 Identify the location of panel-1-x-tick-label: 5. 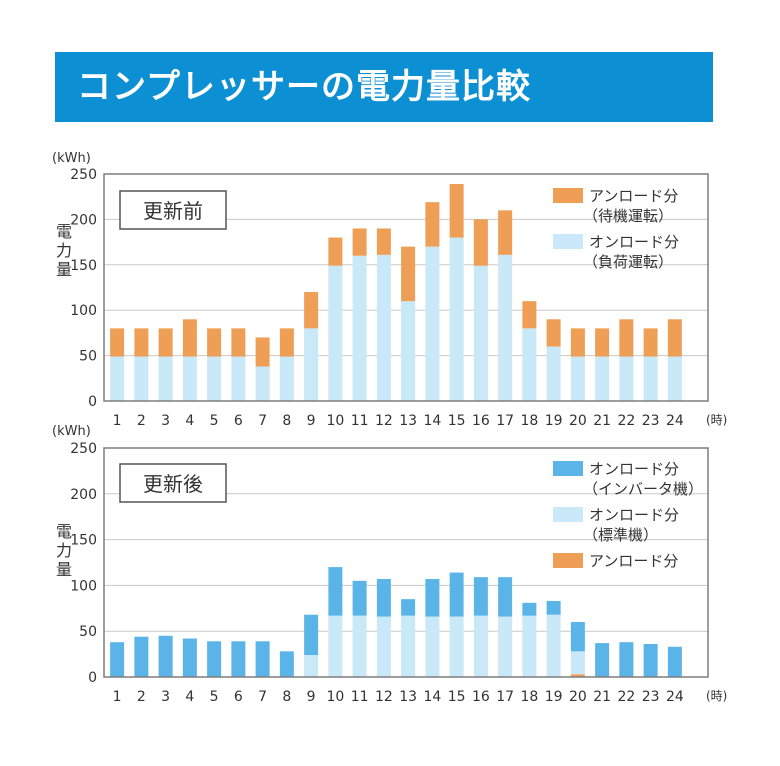
(214, 421).